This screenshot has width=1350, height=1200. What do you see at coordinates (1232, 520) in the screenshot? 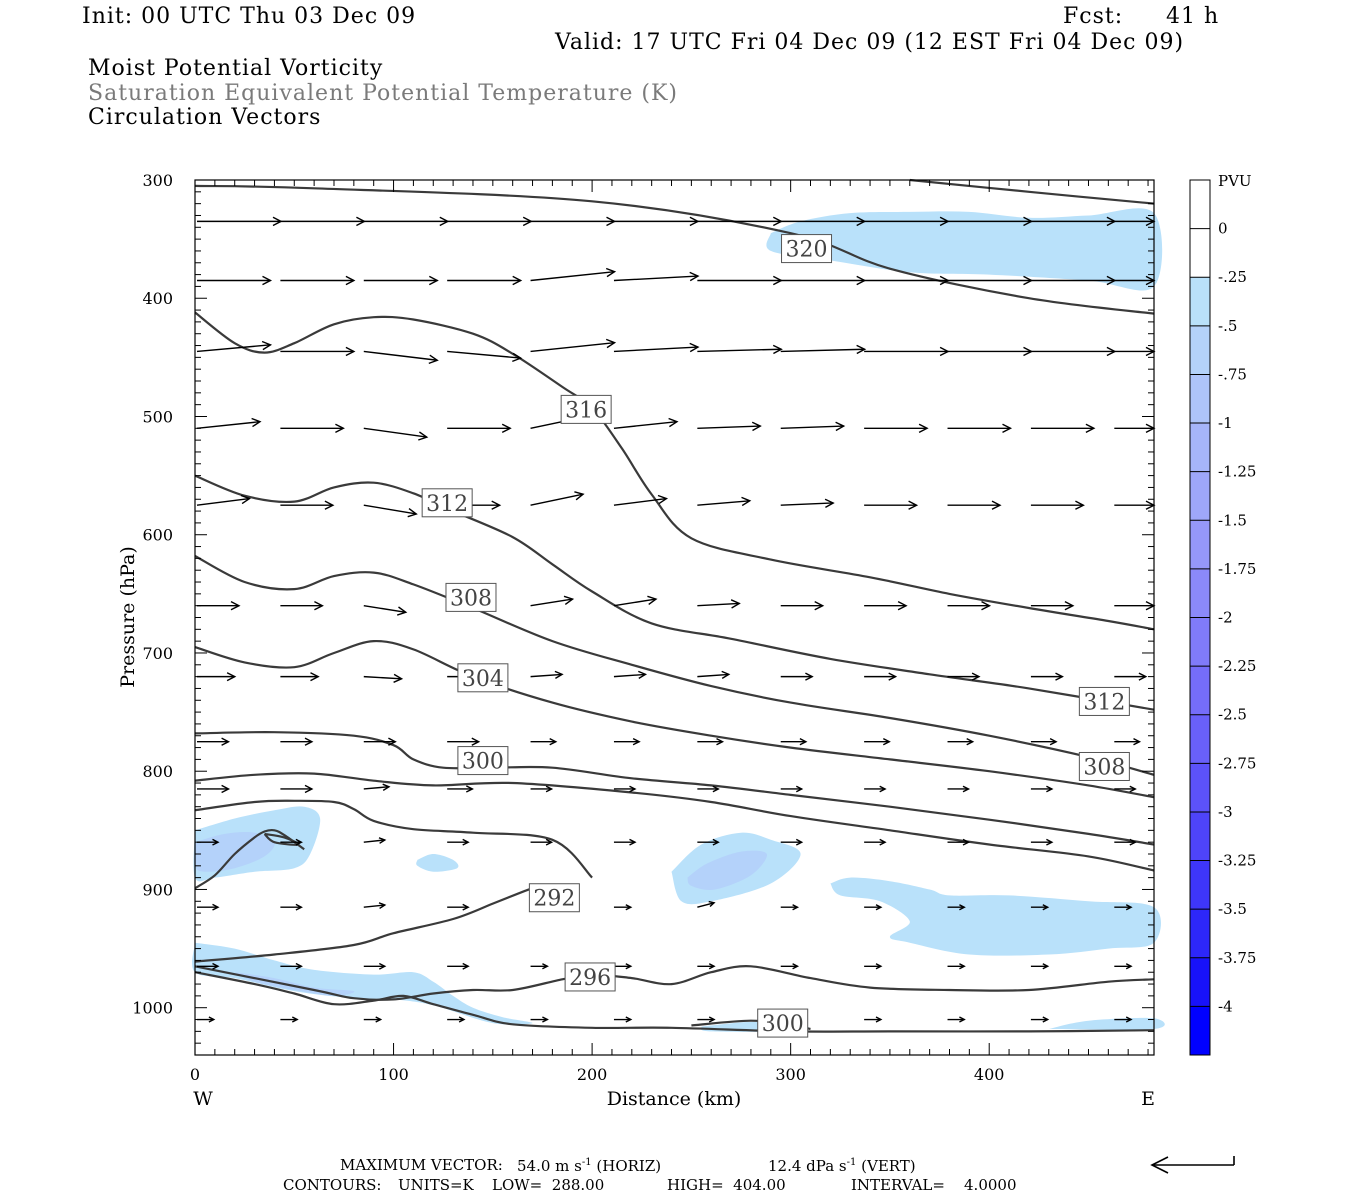
I see `colorbar-label: -1.5` at bounding box center [1232, 520].